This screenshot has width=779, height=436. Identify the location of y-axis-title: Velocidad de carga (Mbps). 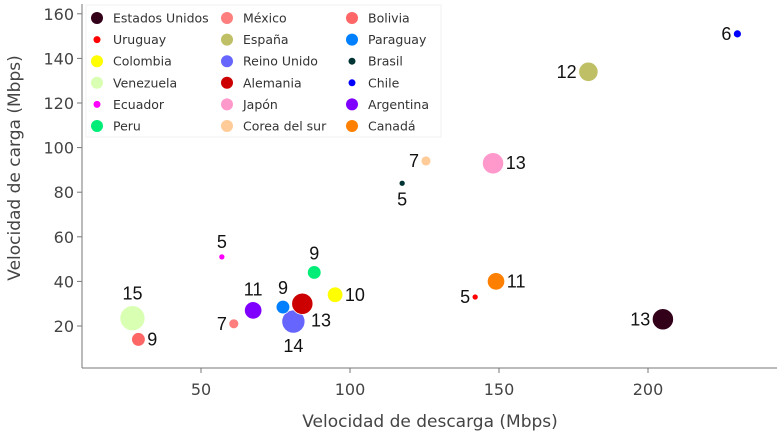
(15, 167).